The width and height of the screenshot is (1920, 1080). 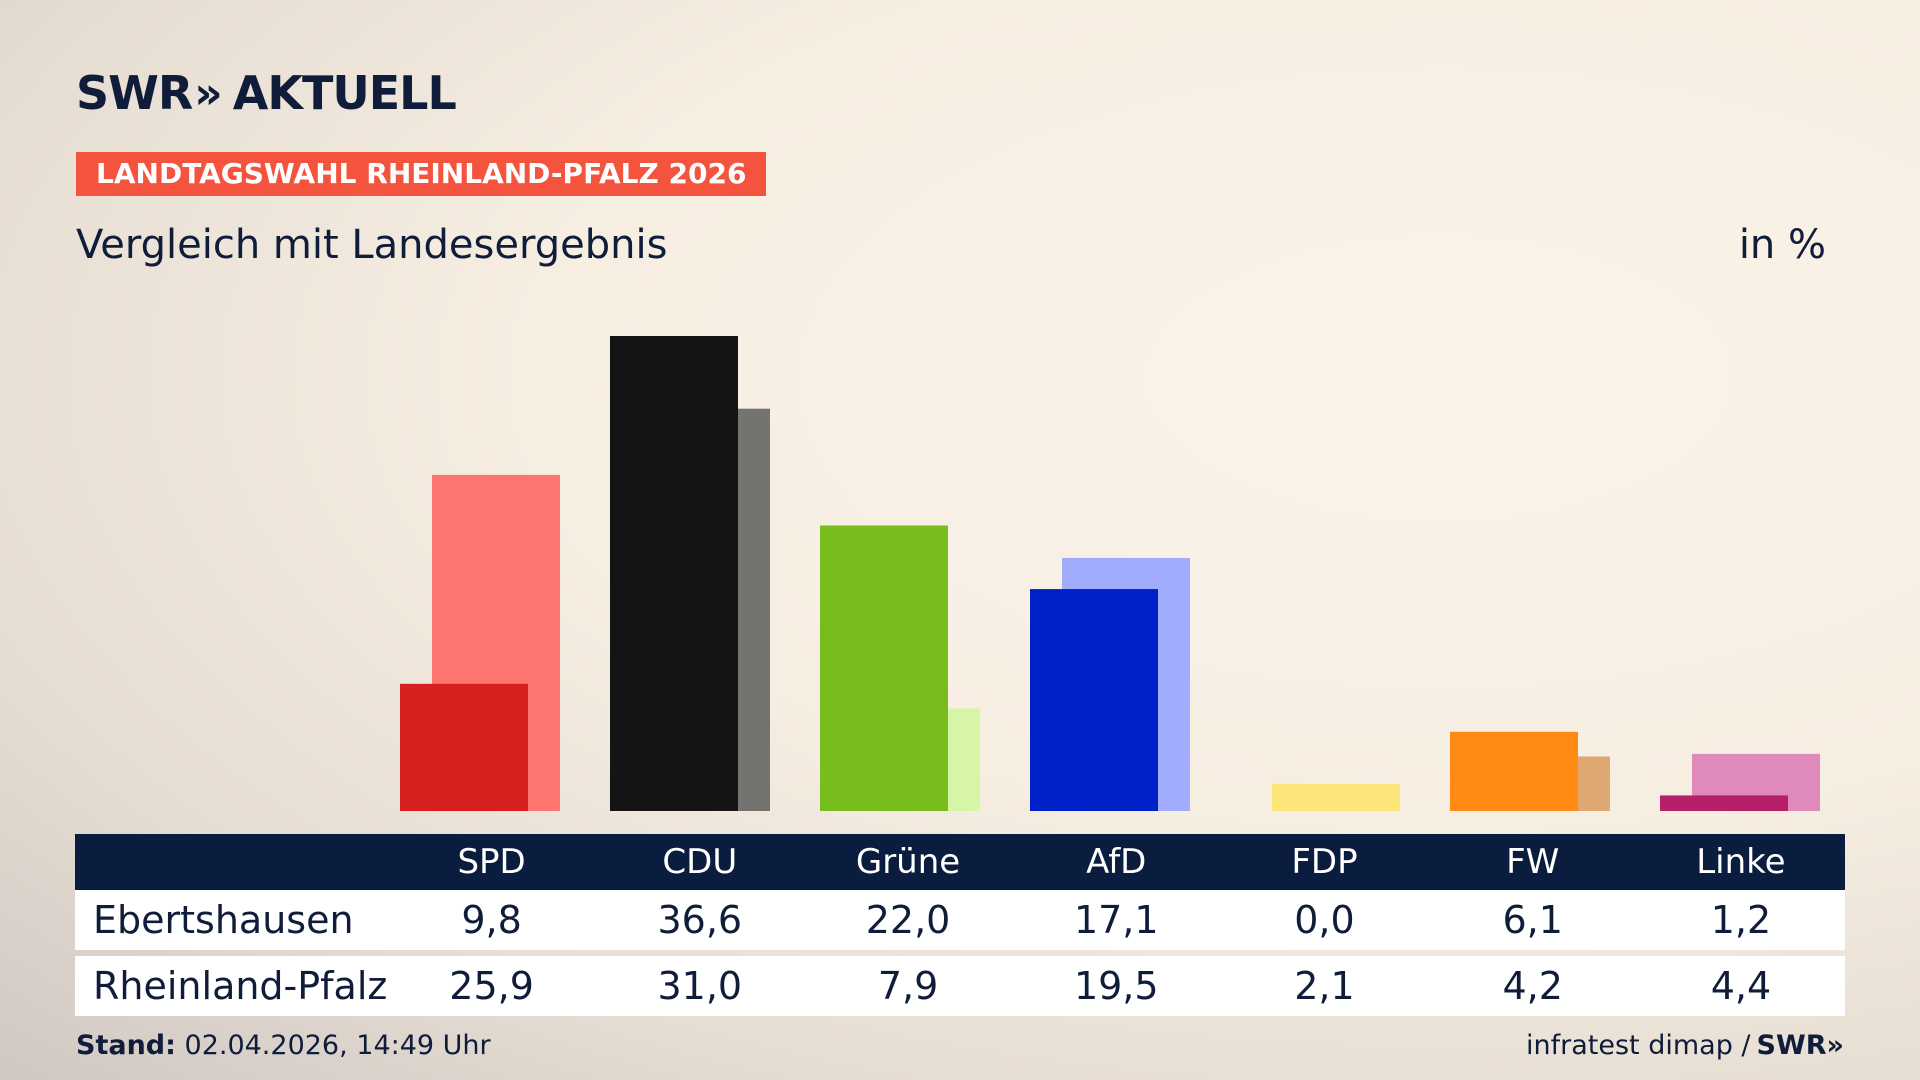 I want to click on table-cell: 0,0, so click(x=1324, y=920).